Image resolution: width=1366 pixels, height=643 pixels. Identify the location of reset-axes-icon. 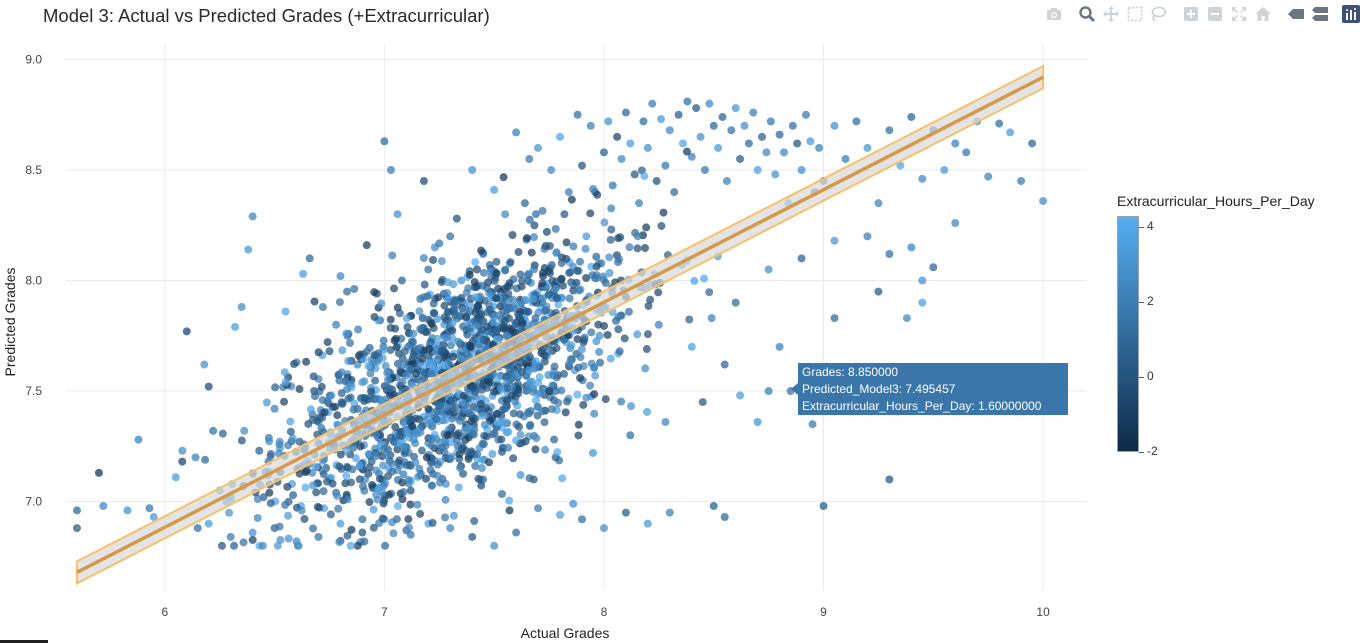
(1263, 14).